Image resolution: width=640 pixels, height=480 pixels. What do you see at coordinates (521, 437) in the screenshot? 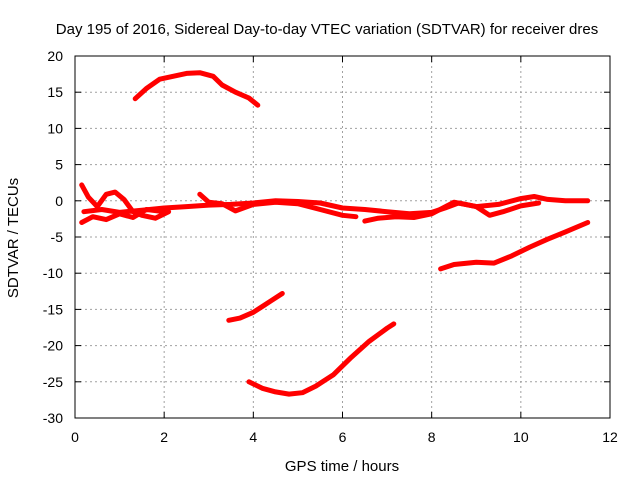
I see `x-tick-label: 10` at bounding box center [521, 437].